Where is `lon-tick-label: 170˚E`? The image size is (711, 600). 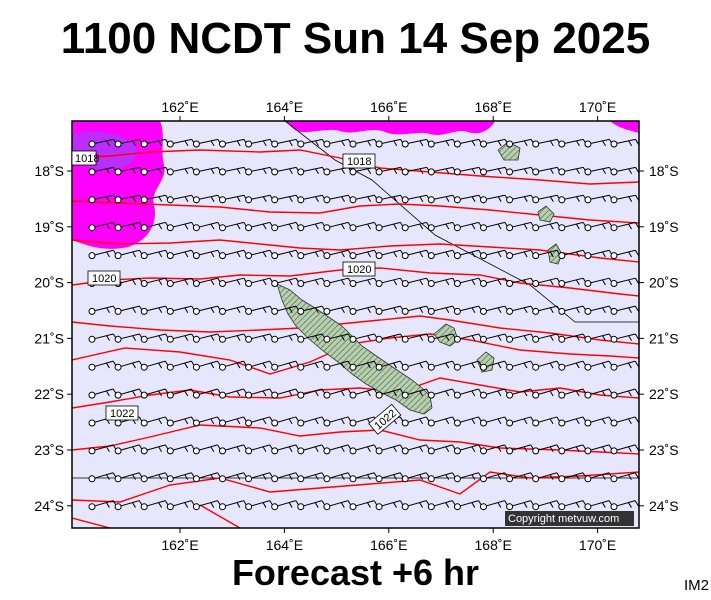
lon-tick-label: 170˚E is located at coordinates (597, 545).